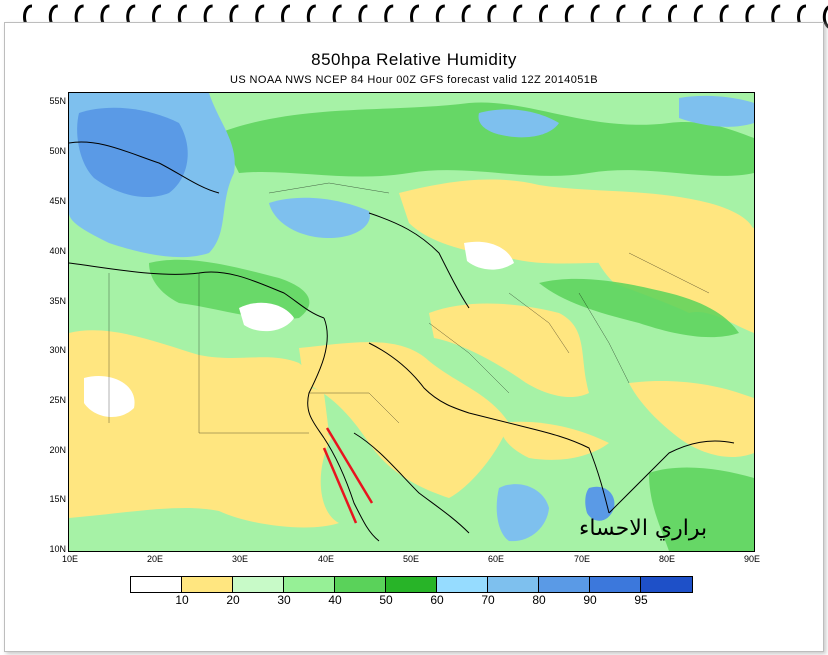 The image size is (828, 655). I want to click on color-legend, so click(411, 584).